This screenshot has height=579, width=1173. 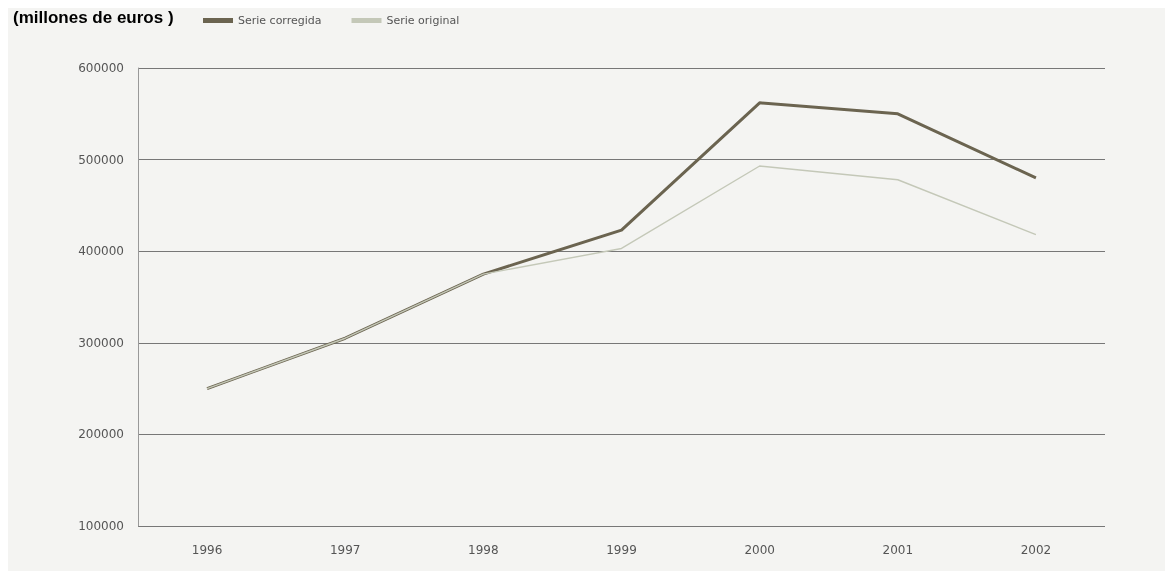 What do you see at coordinates (101, 526) in the screenshot?
I see `y-tick-label: 100000` at bounding box center [101, 526].